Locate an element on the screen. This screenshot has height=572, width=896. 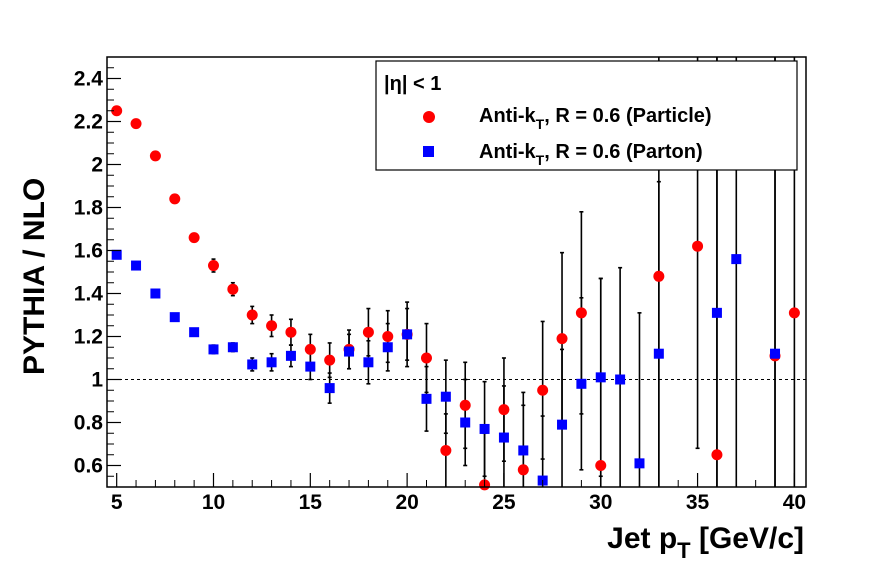
legend-box is located at coordinates (586, 115).